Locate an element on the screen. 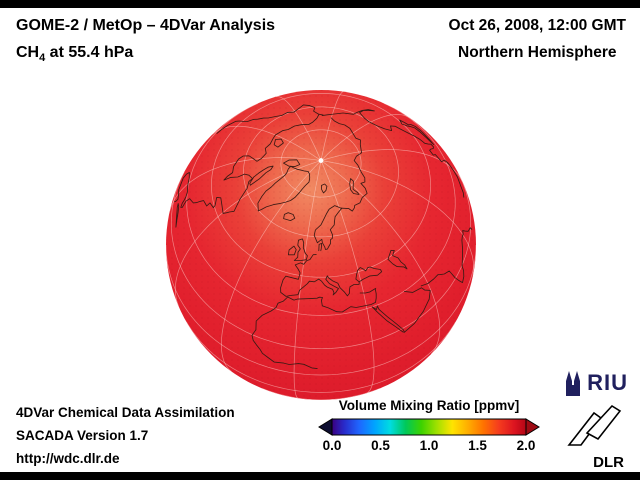 The height and width of the screenshot is (480, 640). colorbar-right-arrow is located at coordinates (532, 427).